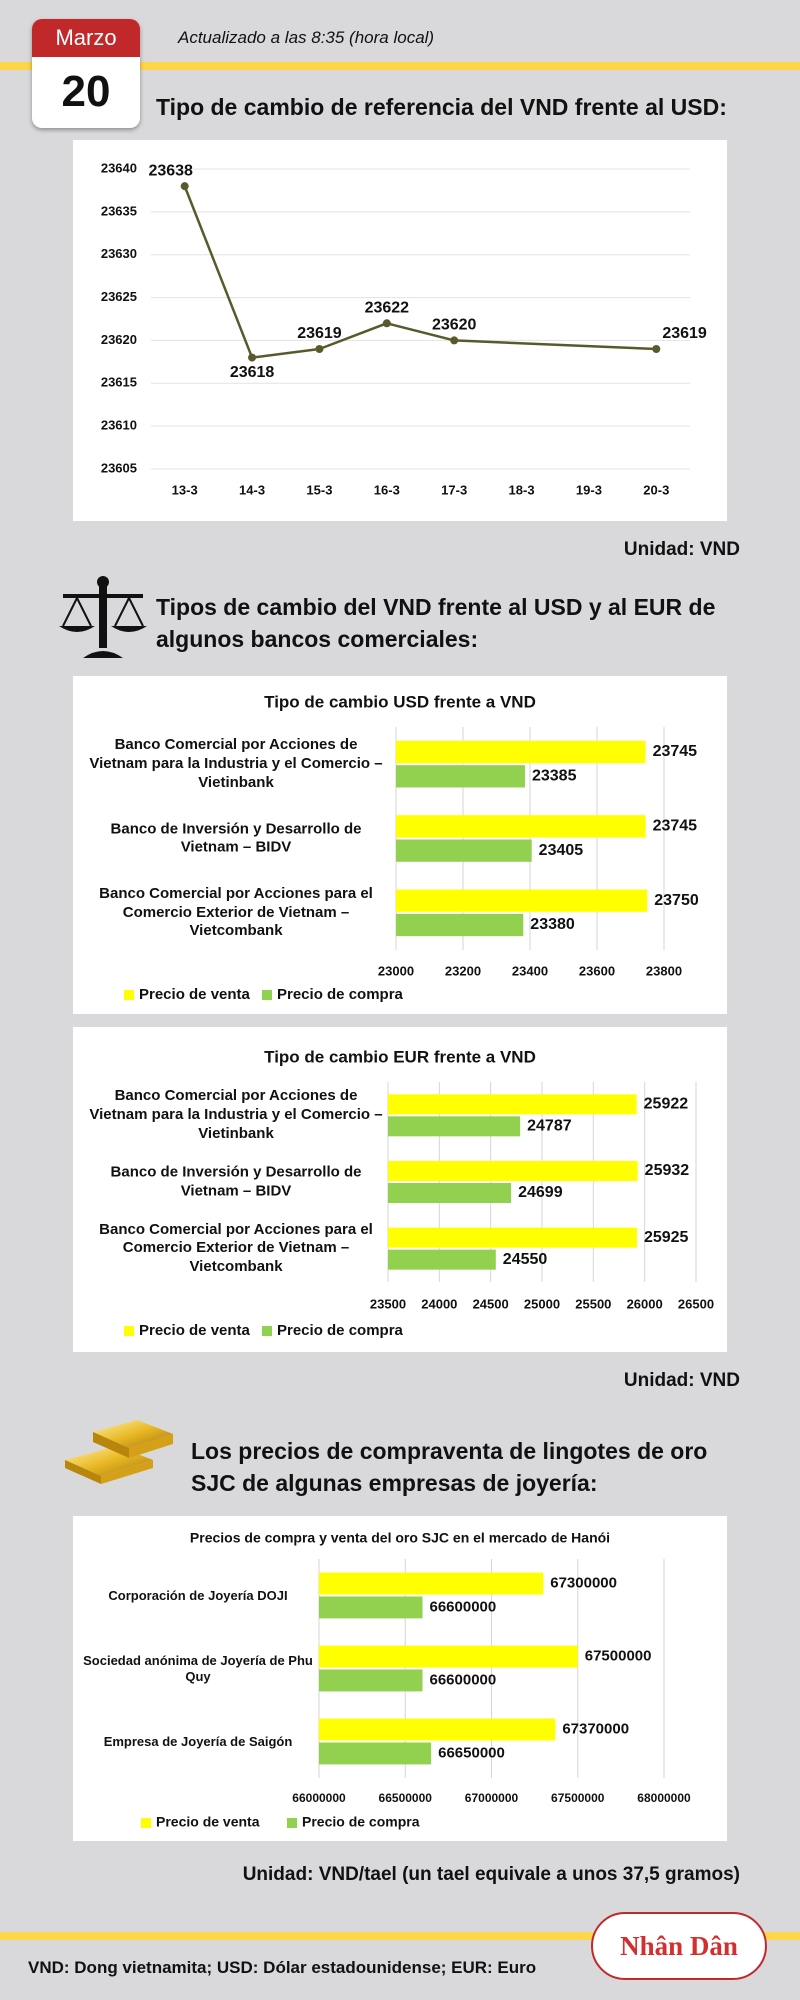 The width and height of the screenshot is (800, 2000). Describe the element at coordinates (185, 489) in the screenshot. I see `x-tick-label: 13-3` at that location.